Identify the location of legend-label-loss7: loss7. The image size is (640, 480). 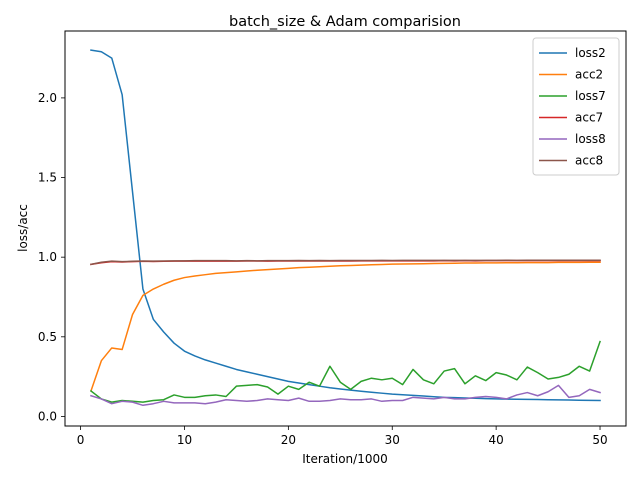
(590, 96).